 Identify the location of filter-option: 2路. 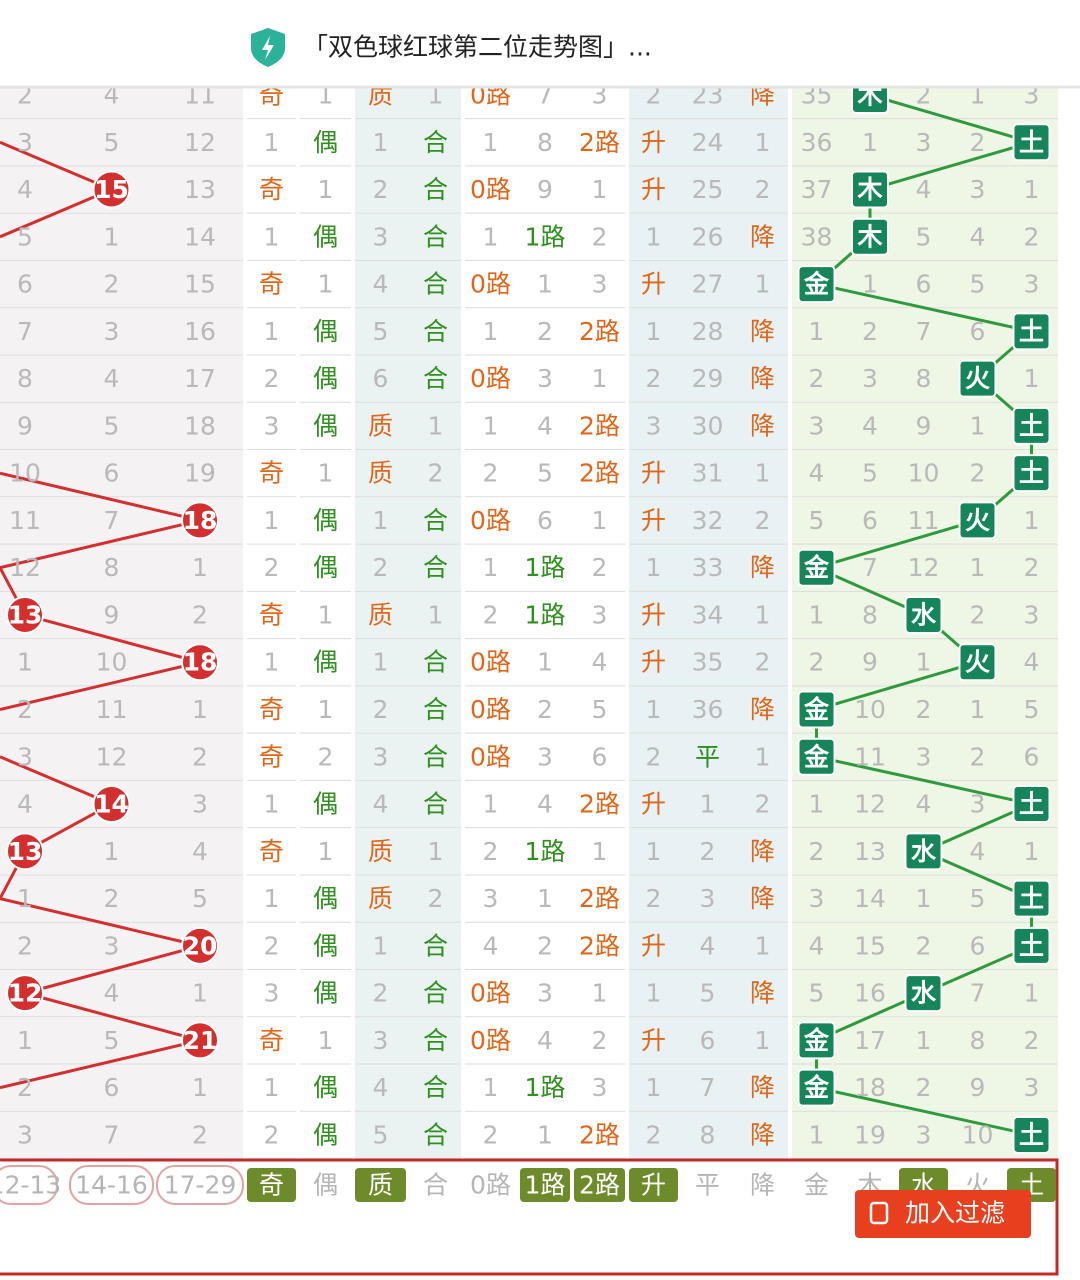
(599, 1185).